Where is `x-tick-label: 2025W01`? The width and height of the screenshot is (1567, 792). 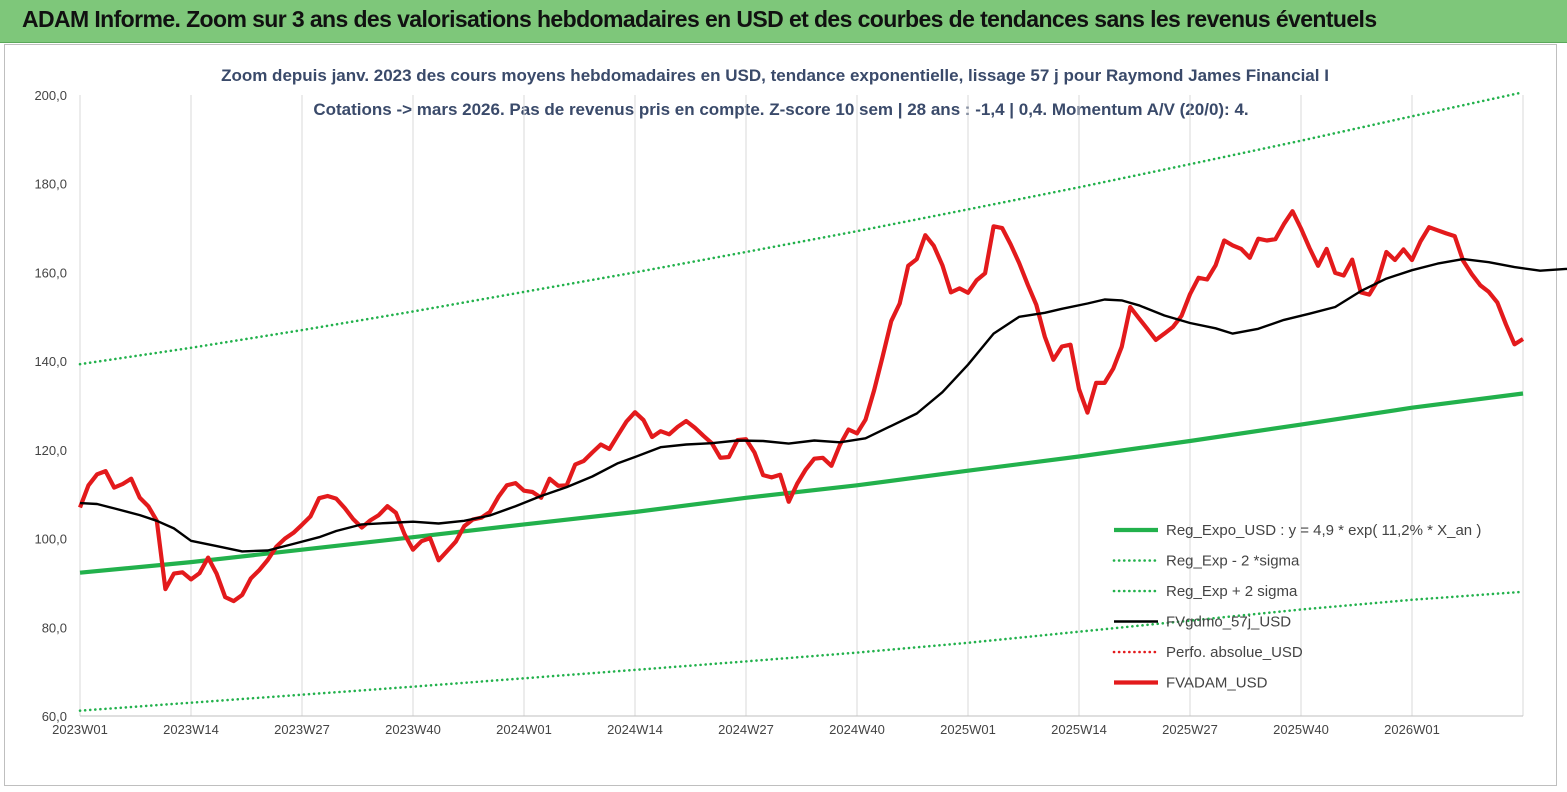 x-tick-label: 2025W01 is located at coordinates (968, 729).